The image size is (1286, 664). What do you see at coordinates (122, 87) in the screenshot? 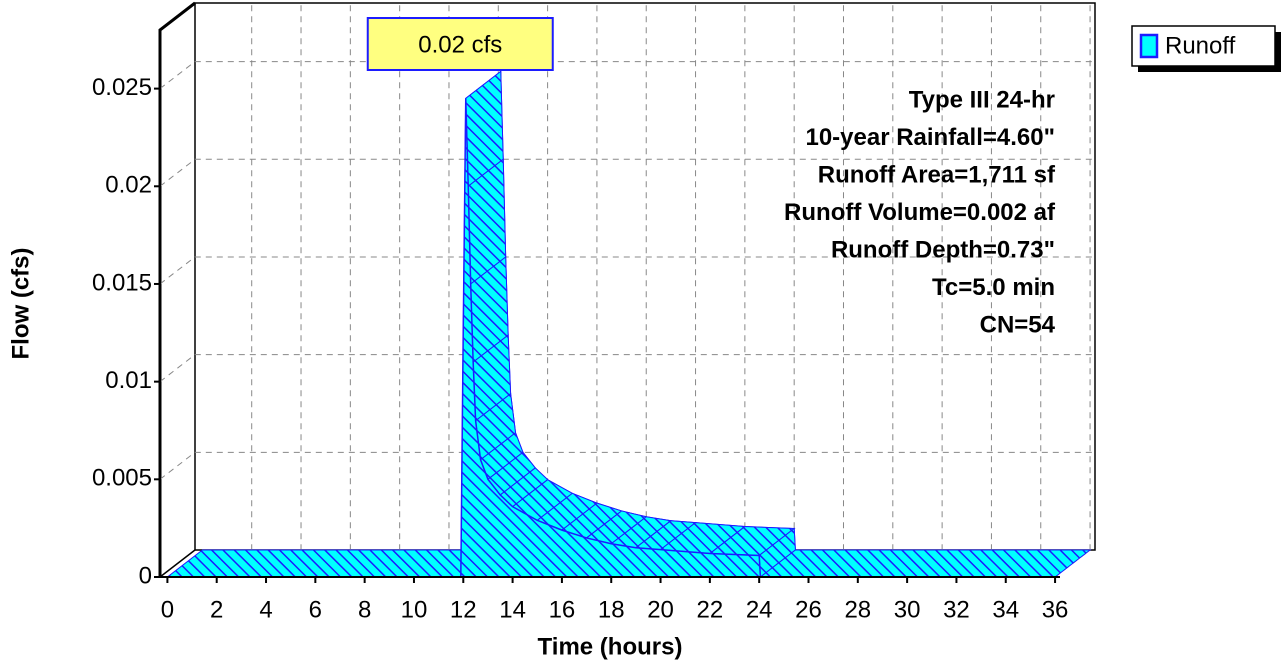
I see `y-tick-label: 0.025` at bounding box center [122, 87].